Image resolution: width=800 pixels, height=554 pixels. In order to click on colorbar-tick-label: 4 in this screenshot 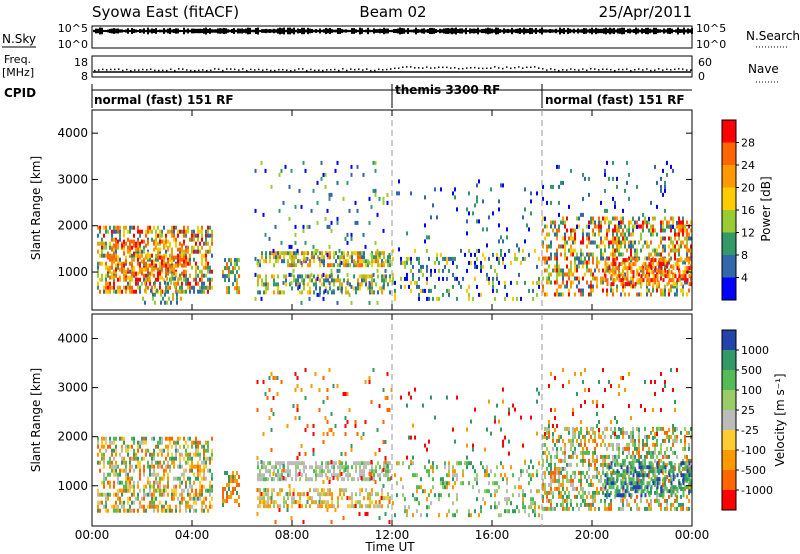, I will do `click(744, 278)`.